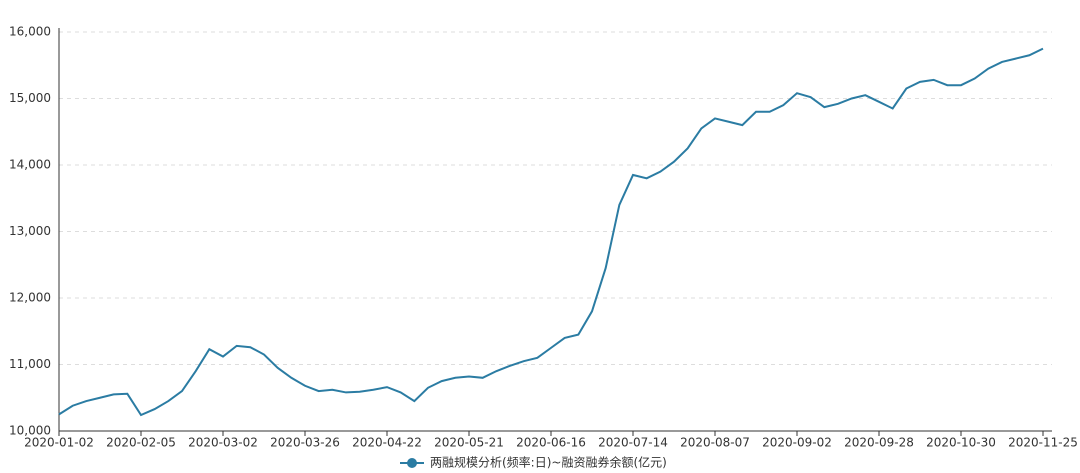 Image resolution: width=1080 pixels, height=473 pixels. What do you see at coordinates (30, 98) in the screenshot?
I see `y-tick-label: 15,000` at bounding box center [30, 98].